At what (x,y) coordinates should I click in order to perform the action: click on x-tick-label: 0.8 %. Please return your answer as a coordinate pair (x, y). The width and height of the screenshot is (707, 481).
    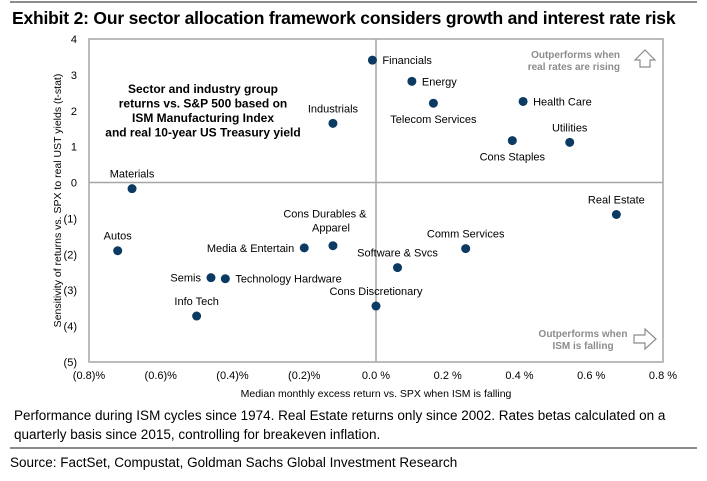
    Looking at the image, I should click on (663, 376).